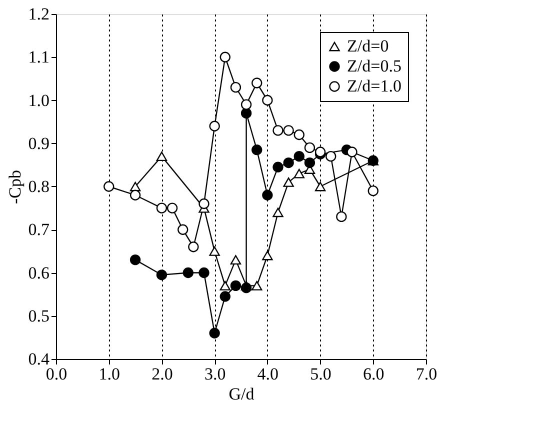  Describe the element at coordinates (39, 316) in the screenshot. I see `y-tick-label: 0.5` at that location.